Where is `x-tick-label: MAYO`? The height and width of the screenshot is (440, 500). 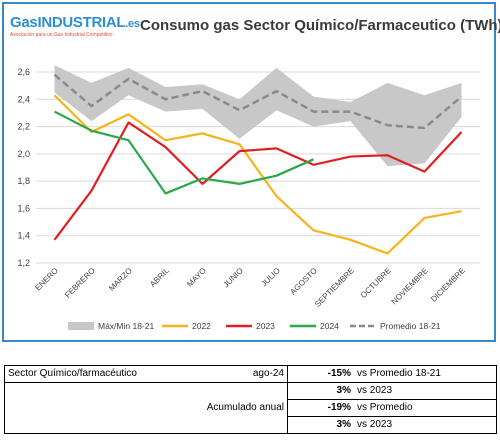 x-tick-label: MAYO is located at coordinates (196, 277).